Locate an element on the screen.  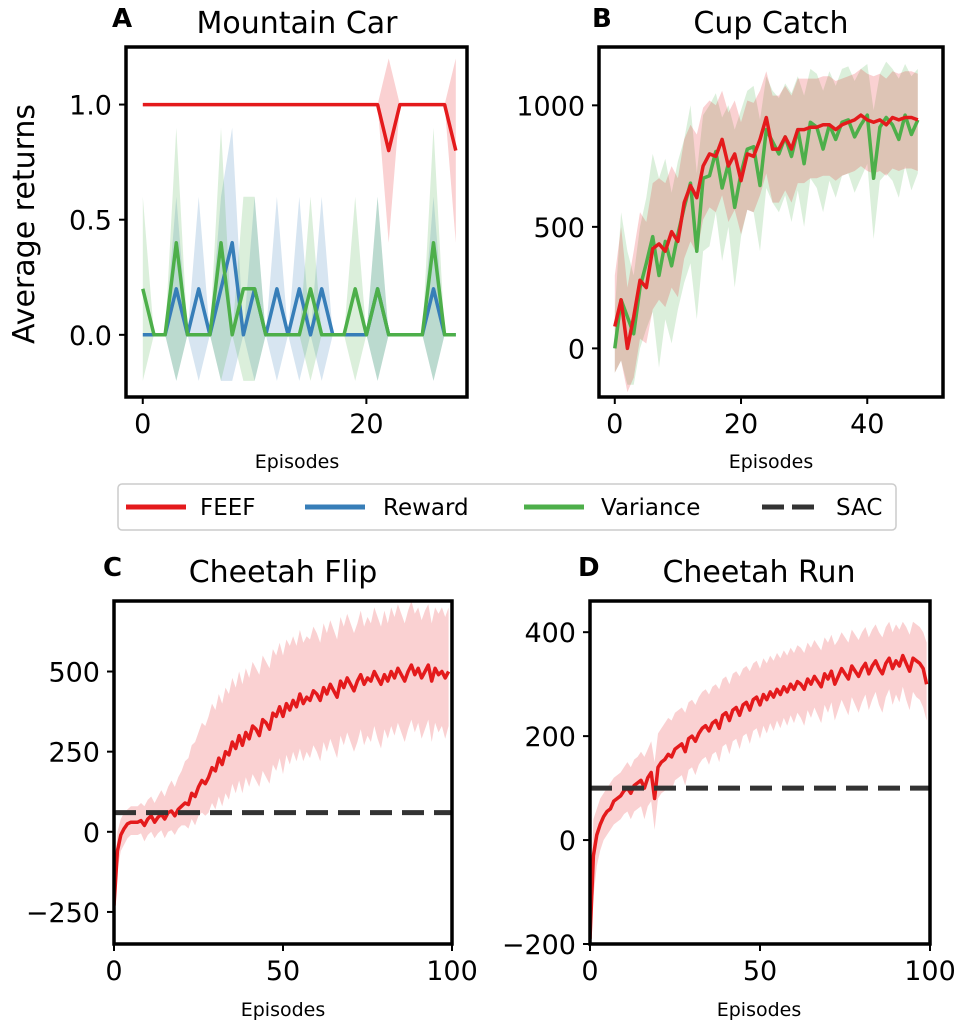
panel-letter-d: D is located at coordinates (589, 568).